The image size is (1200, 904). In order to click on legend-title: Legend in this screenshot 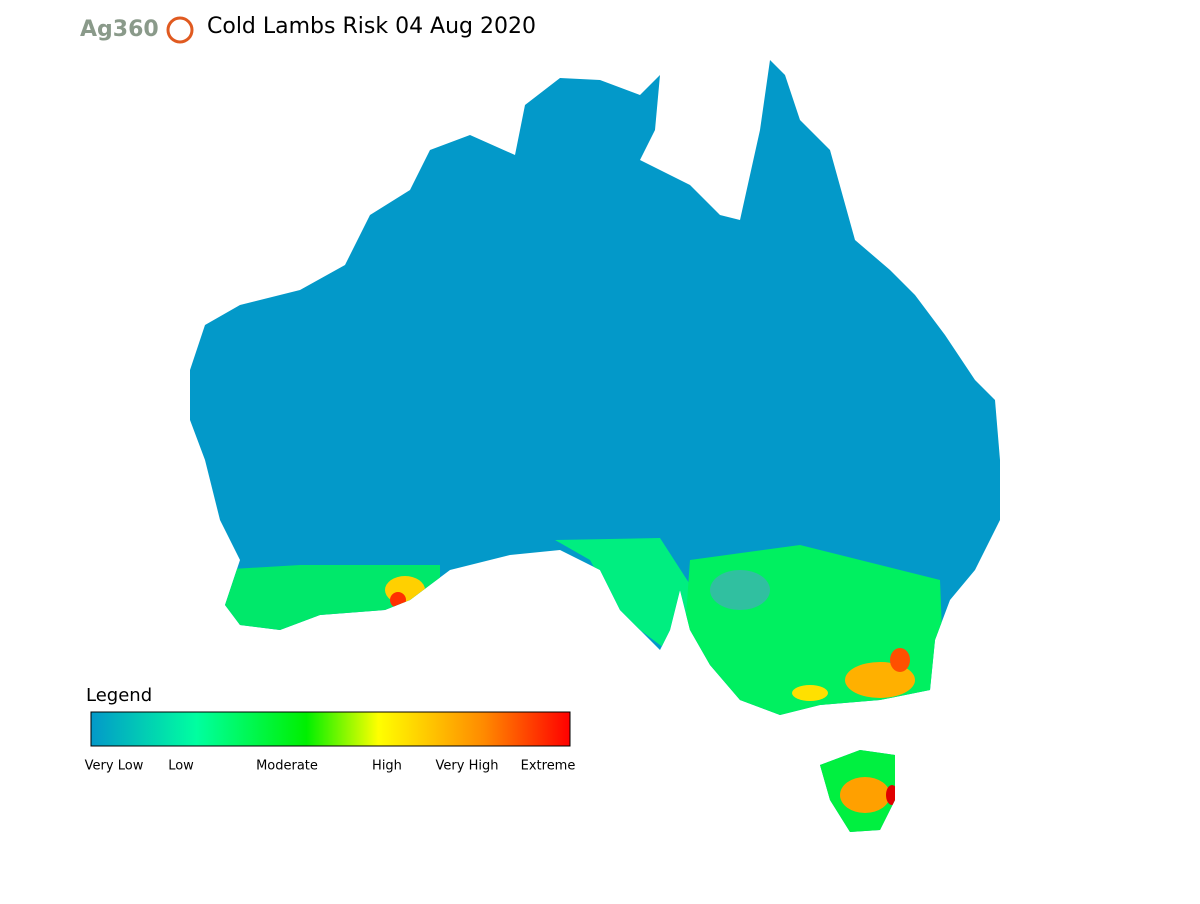, I will do `click(119, 695)`.